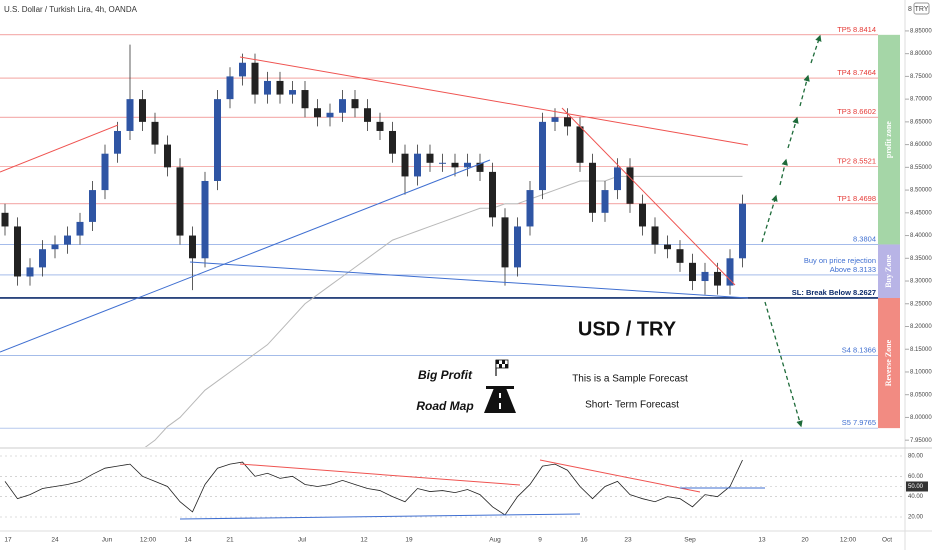 This screenshot has height=550, width=932. What do you see at coordinates (856, 72) in the screenshot?
I see `level-label: TP4 8.7464` at bounding box center [856, 72].